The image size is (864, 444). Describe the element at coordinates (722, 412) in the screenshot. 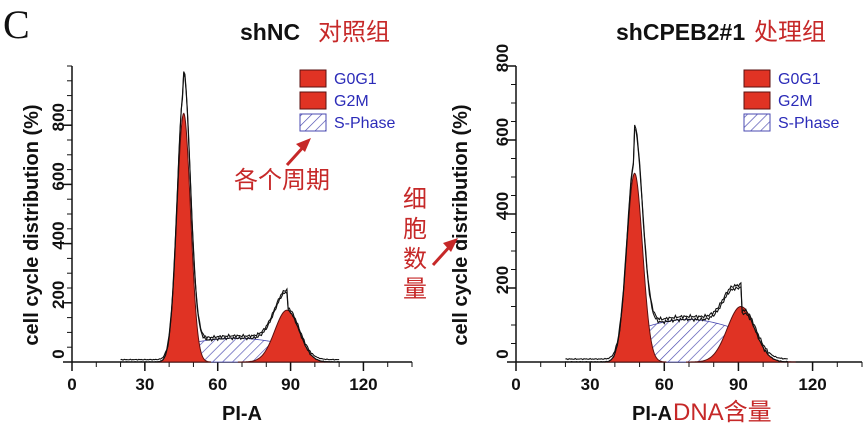

I see `x-axis-label-annotation: DNA含量` at that location.